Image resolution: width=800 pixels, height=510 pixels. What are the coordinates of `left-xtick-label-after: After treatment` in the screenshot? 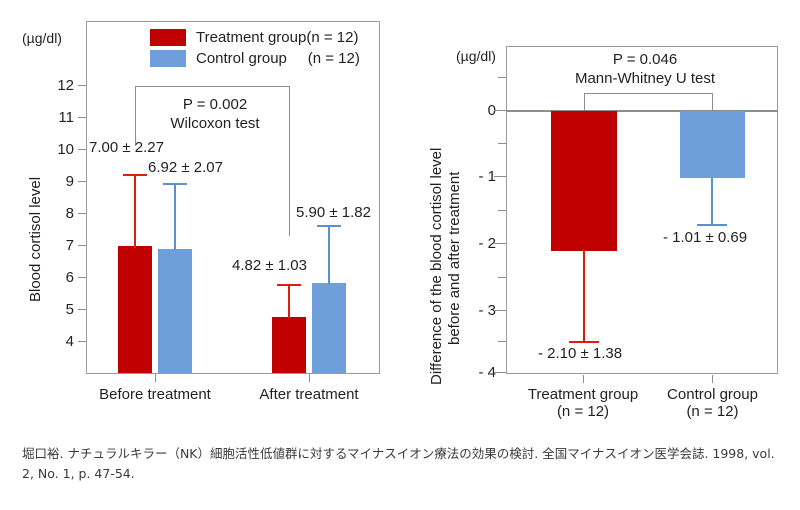 It's located at (309, 394).